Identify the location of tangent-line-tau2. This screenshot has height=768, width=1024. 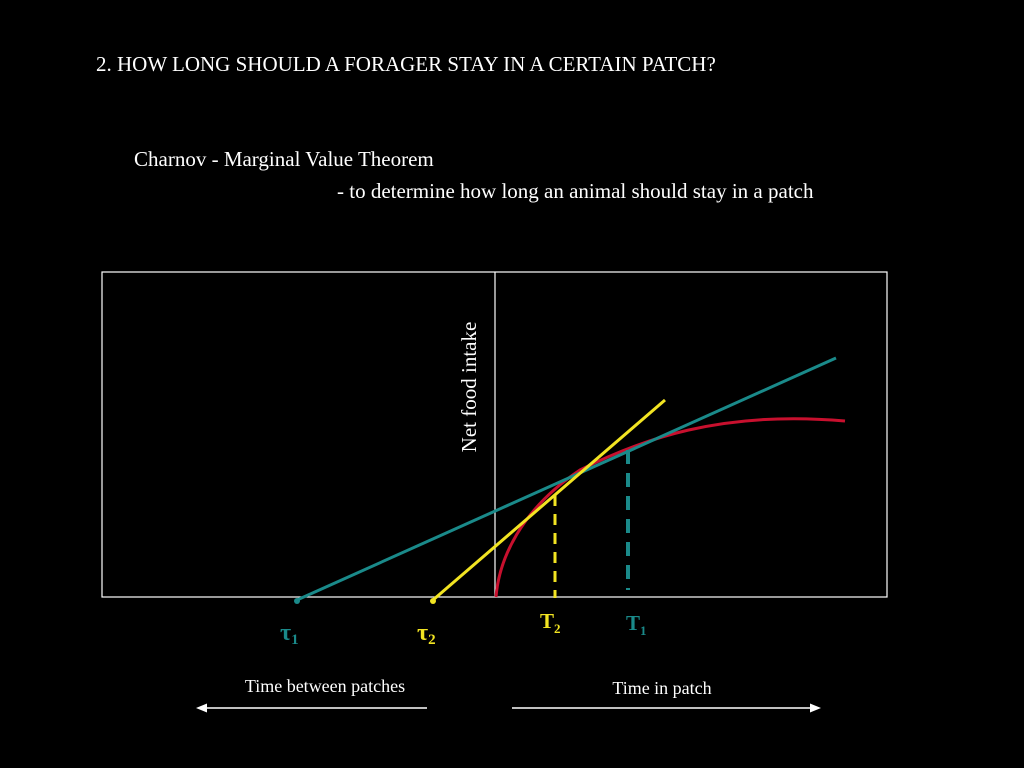
(549, 500).